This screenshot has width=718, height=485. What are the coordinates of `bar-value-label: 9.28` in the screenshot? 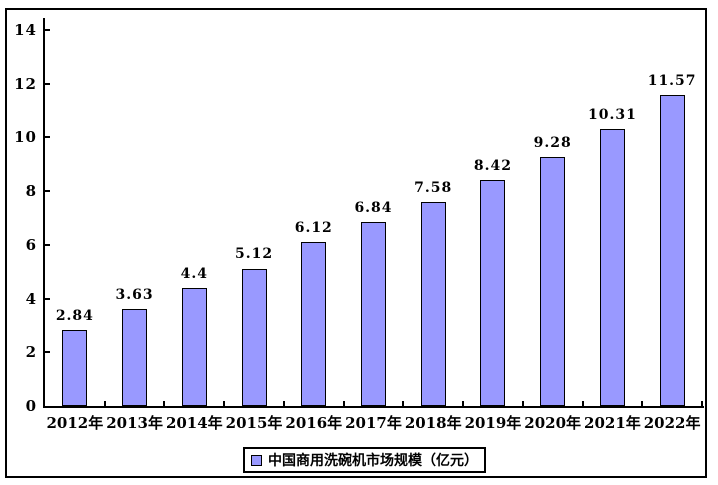 It's located at (552, 142).